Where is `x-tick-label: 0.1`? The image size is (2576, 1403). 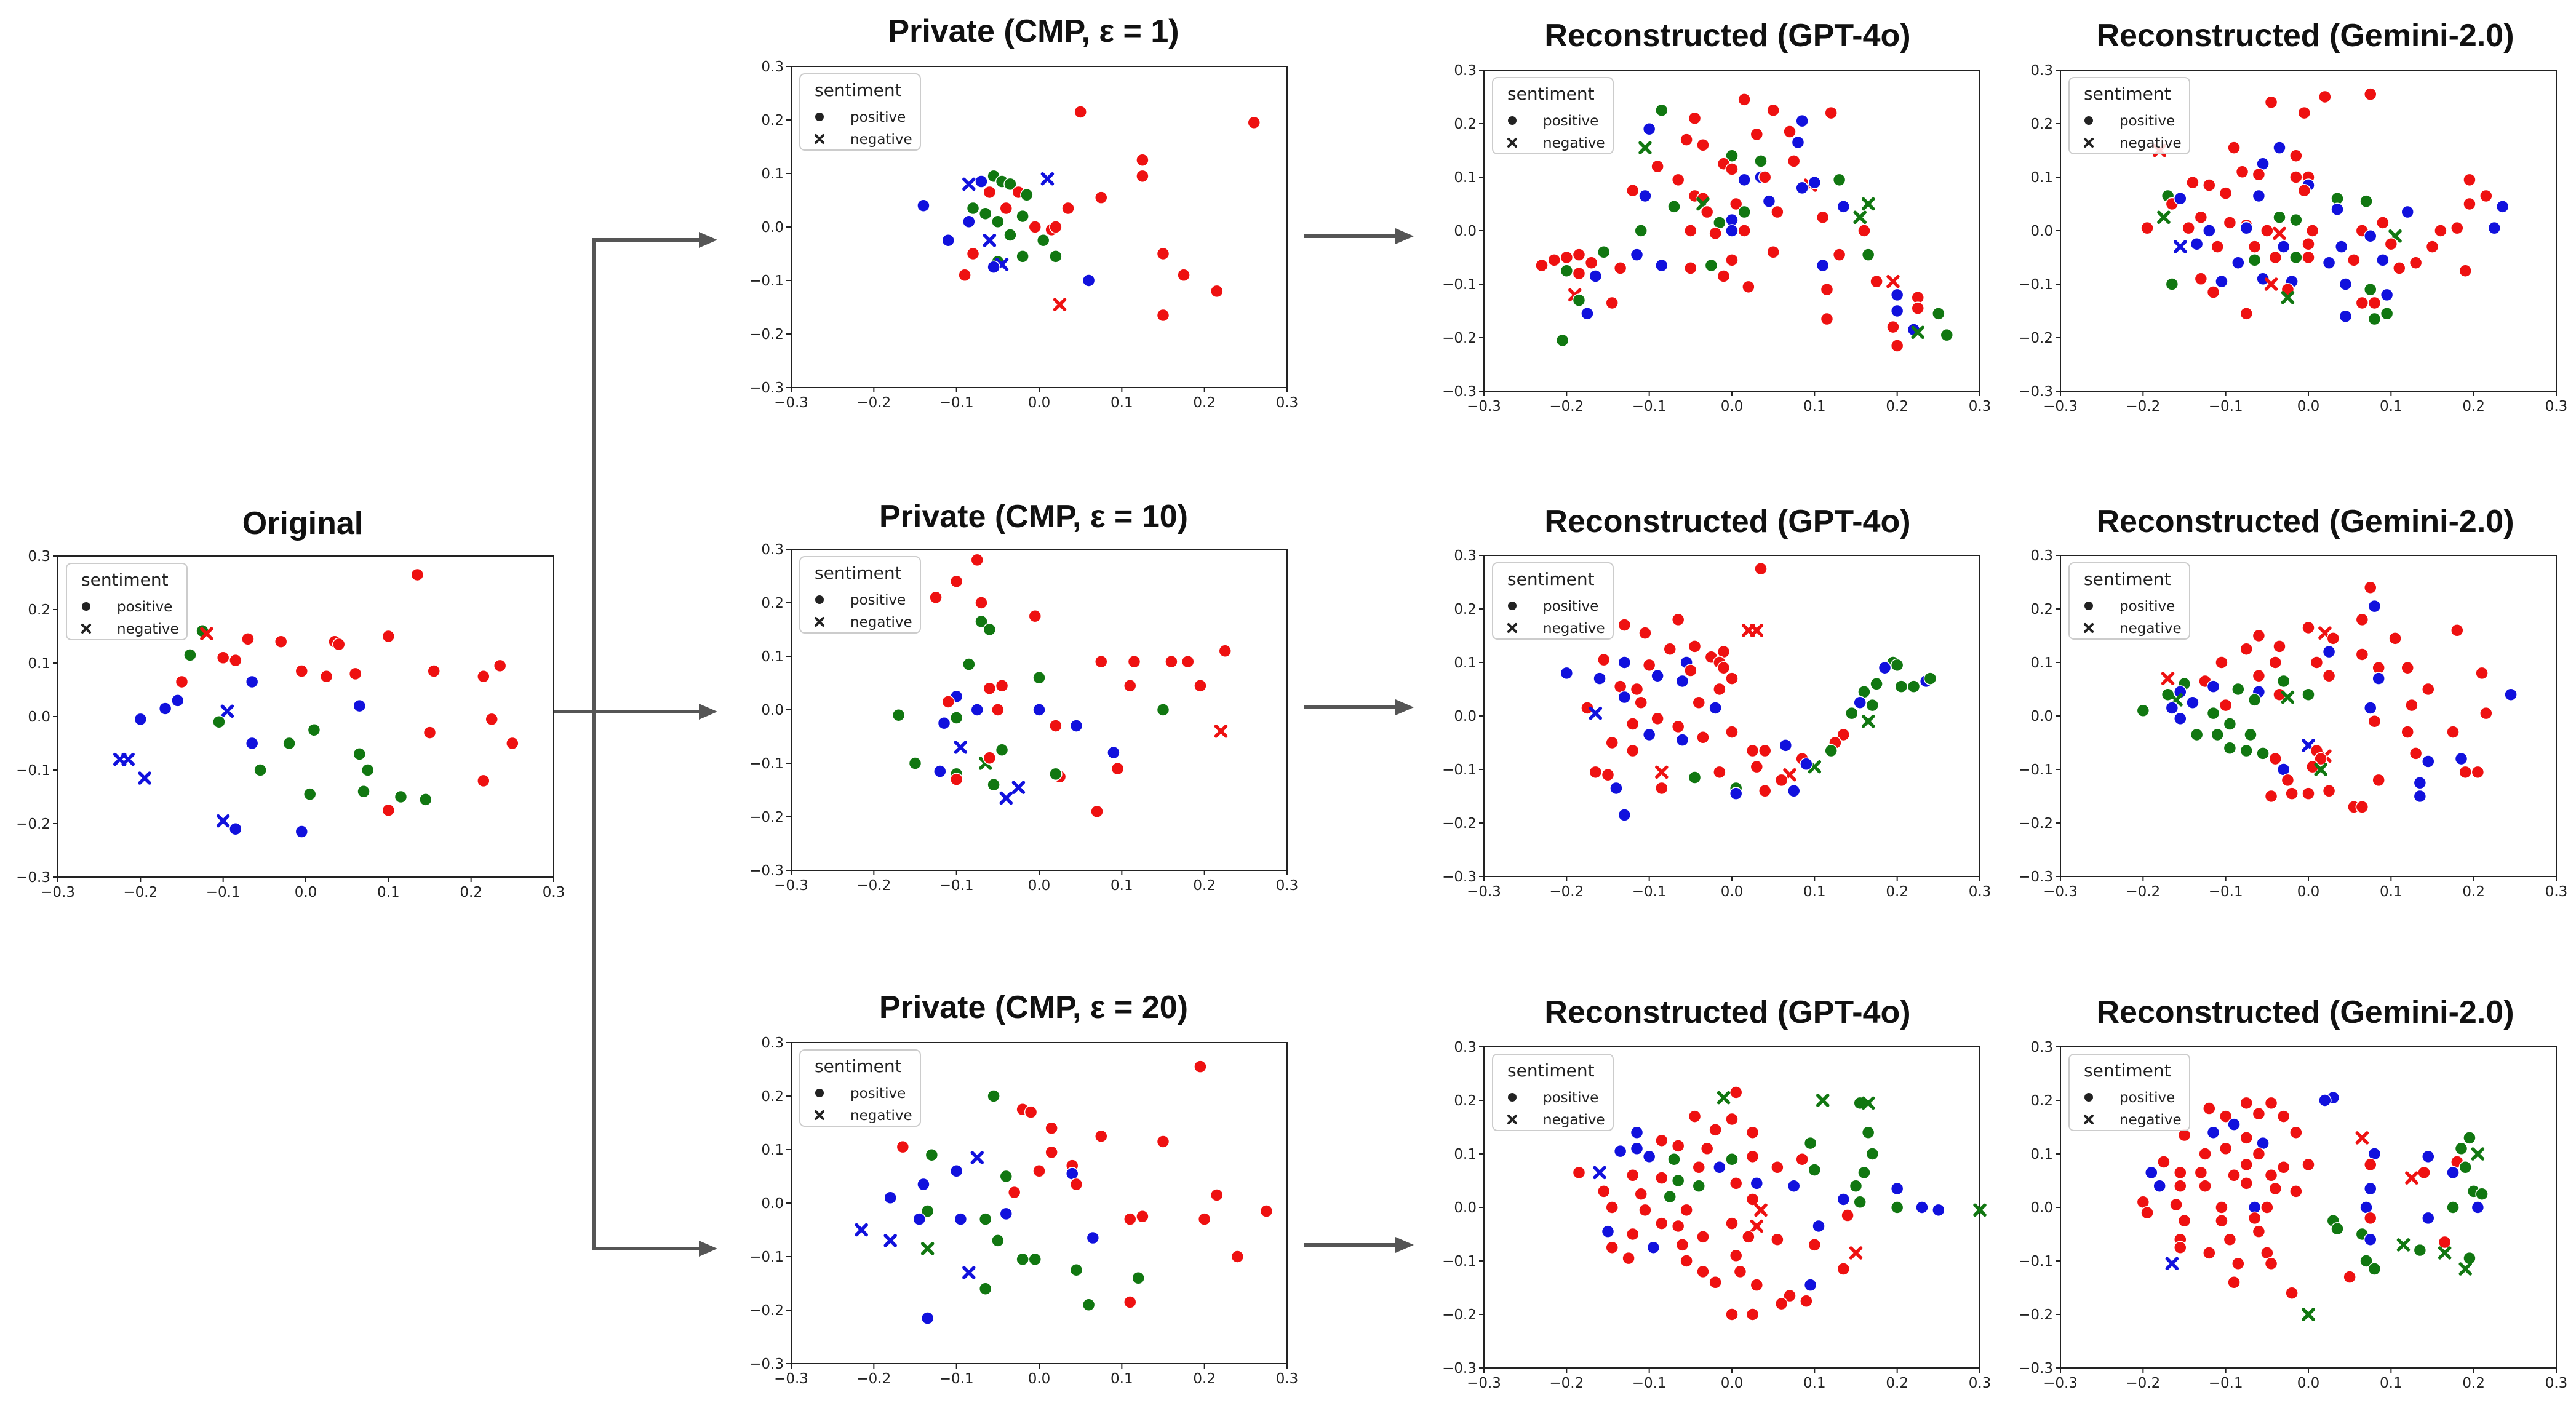 x-tick-label: 0.1 is located at coordinates (1122, 403).